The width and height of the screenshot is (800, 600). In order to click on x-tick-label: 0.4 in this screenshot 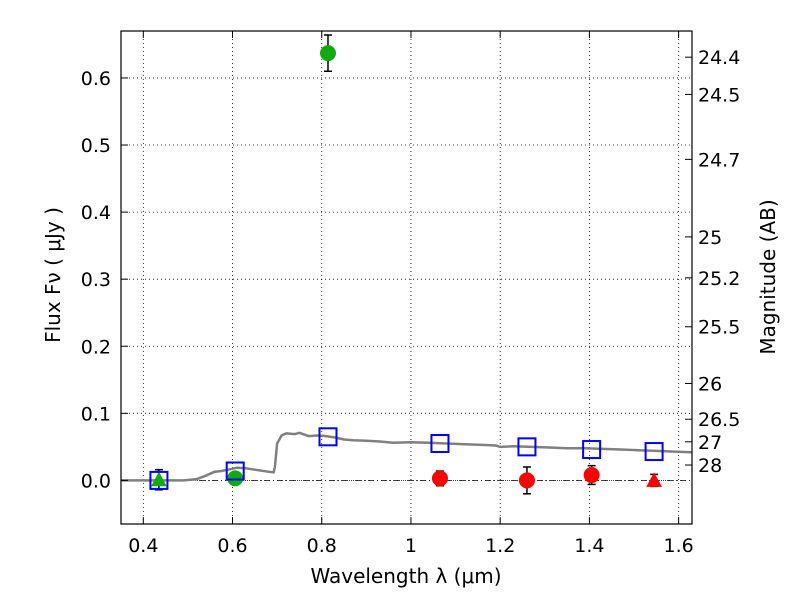, I will do `click(143, 546)`.